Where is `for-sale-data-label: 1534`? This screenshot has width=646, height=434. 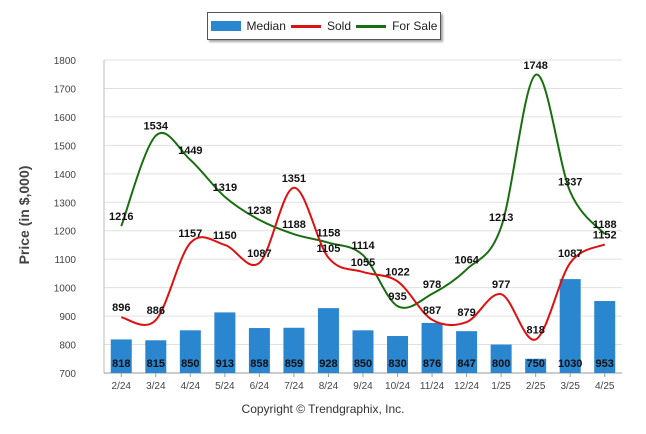 for-sale-data-label: 1534 is located at coordinates (156, 127).